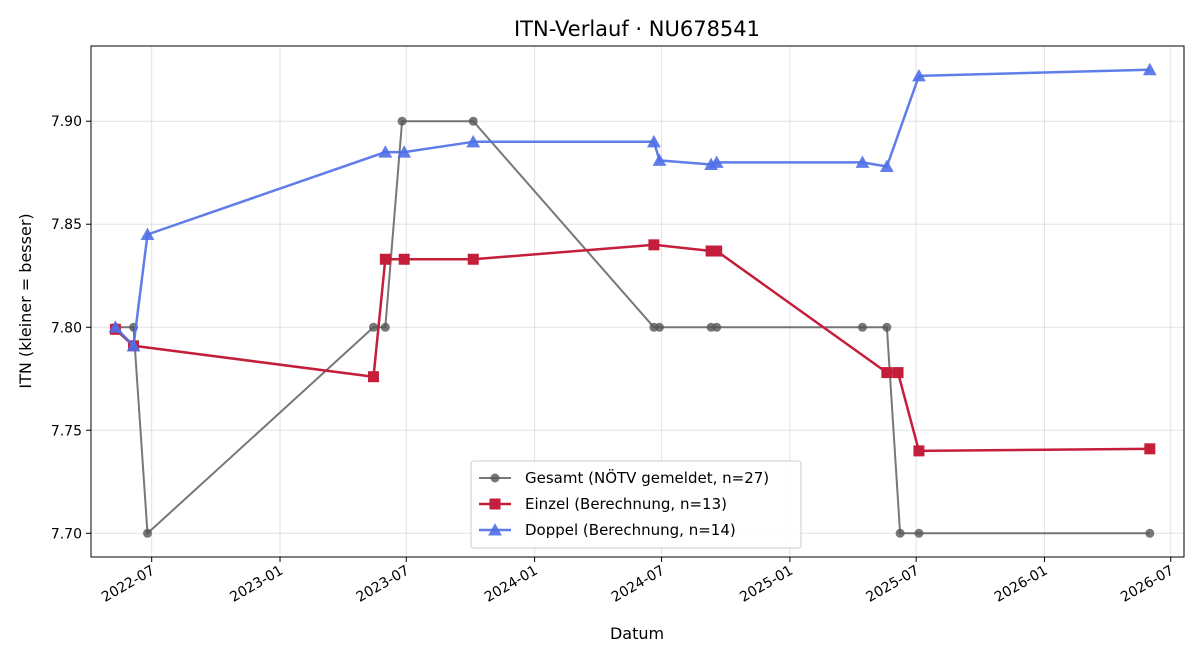  Describe the element at coordinates (66, 431) in the screenshot. I see `y-tick-label: 7.75` at that location.